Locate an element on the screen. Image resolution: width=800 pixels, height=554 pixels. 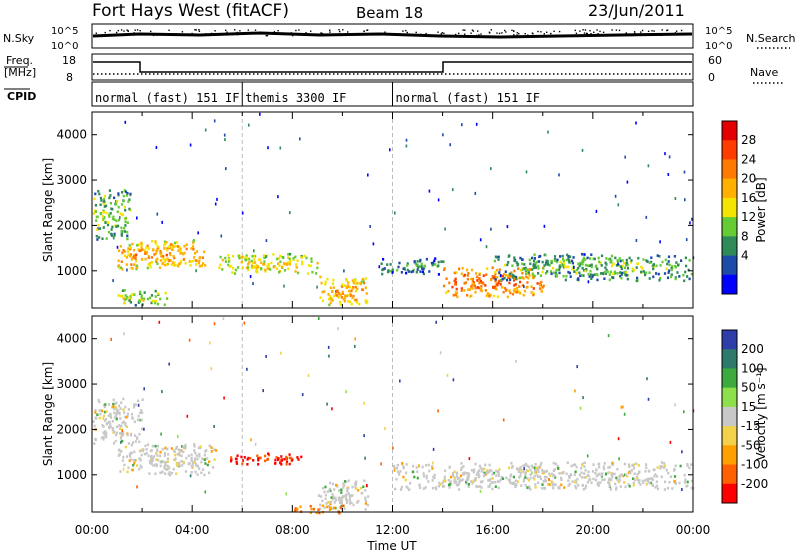
y-tick-label: 4000 is located at coordinates (71, 135).